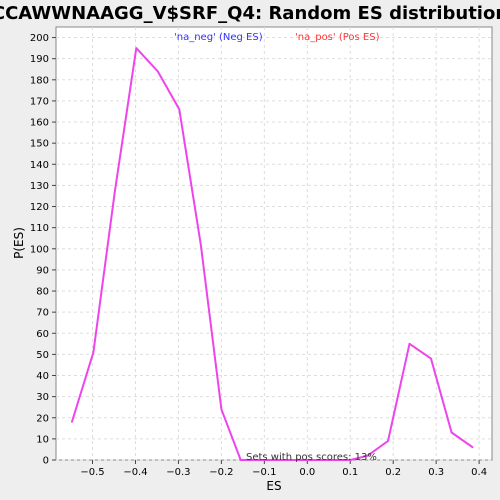  Describe the element at coordinates (42, 334) in the screenshot. I see `y-tick-label: 60` at that location.